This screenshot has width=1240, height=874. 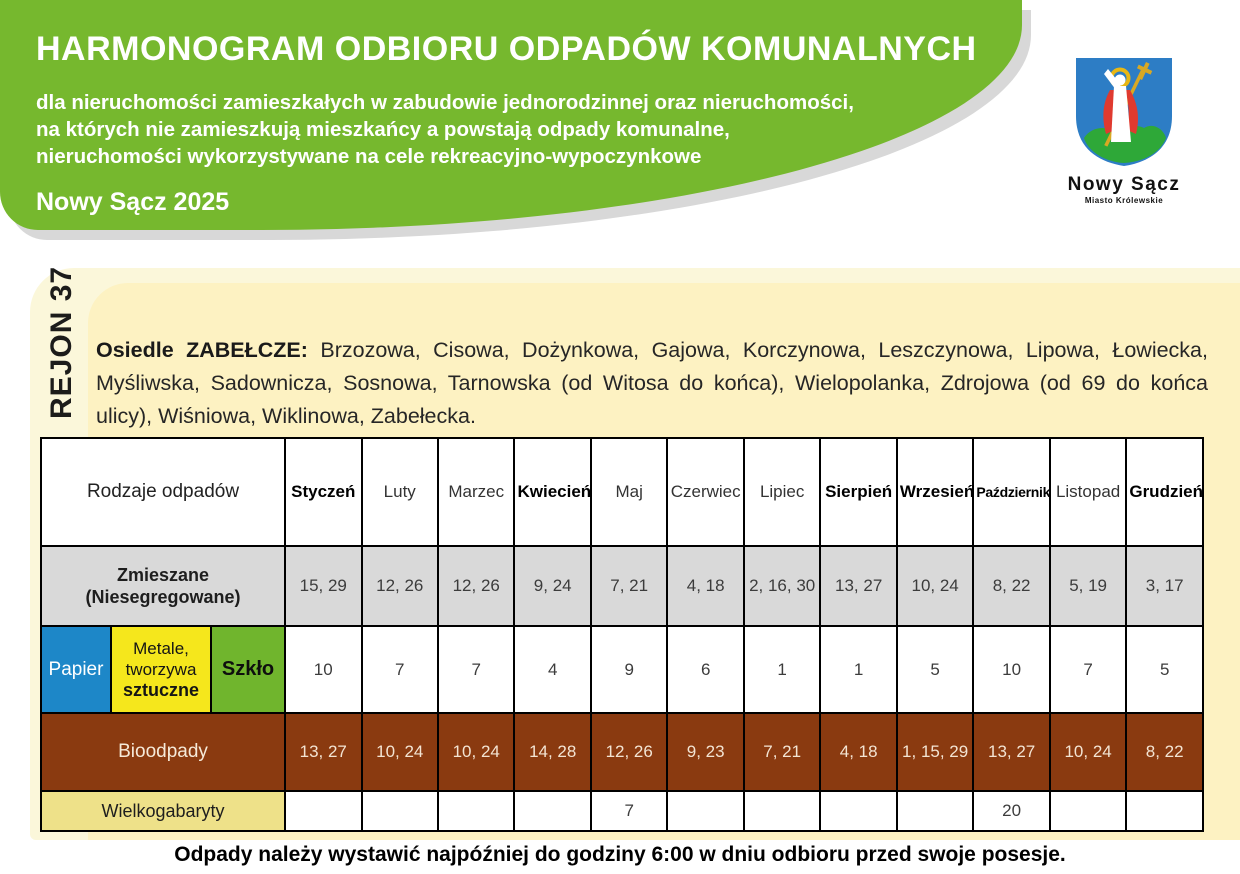 What do you see at coordinates (705, 752) in the screenshot?
I see `date-cell: 9, 23` at bounding box center [705, 752].